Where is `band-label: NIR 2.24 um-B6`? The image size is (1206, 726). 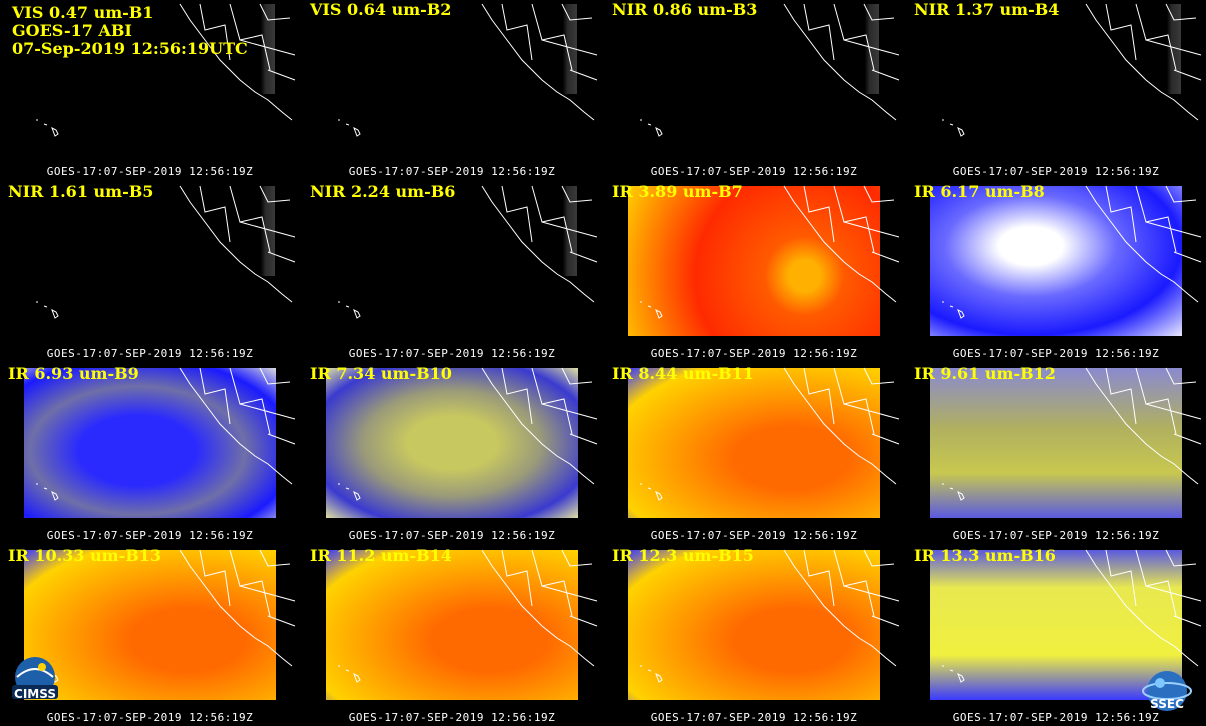
band-label: NIR 2.24 um-B6 is located at coordinates (383, 191).